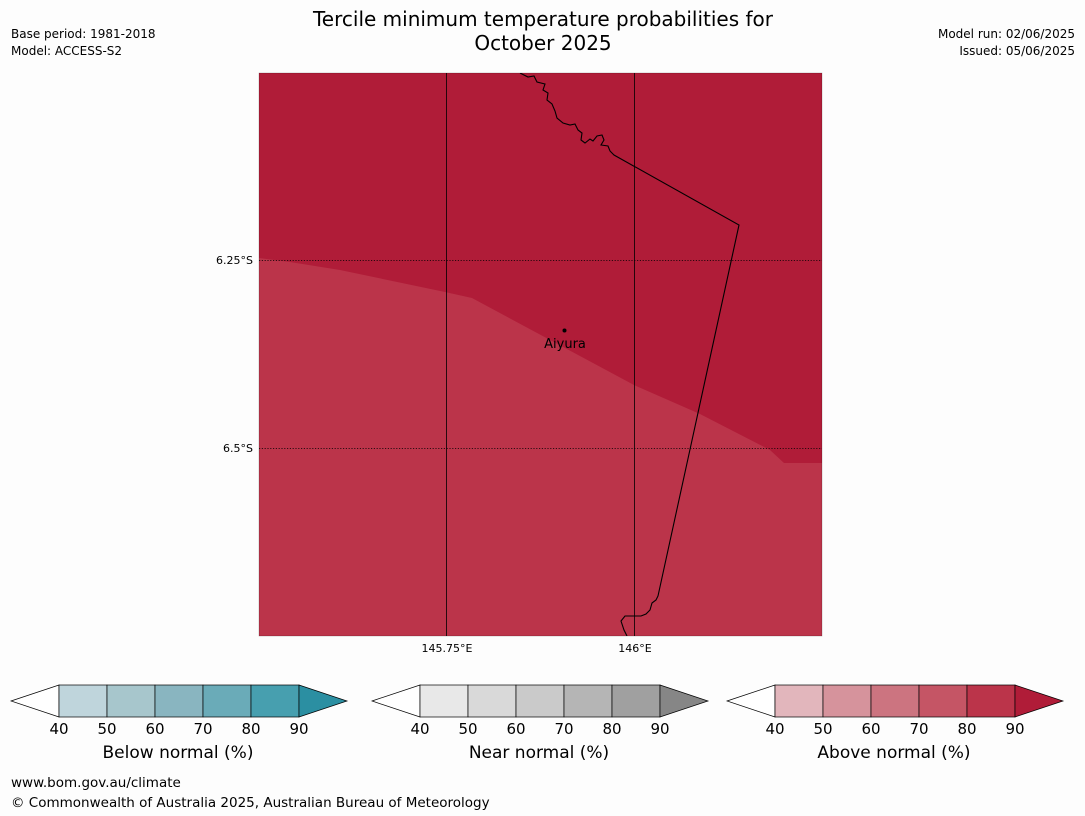  What do you see at coordinates (238, 448) in the screenshot?
I see `lat-label-6-5: 6.5°S` at bounding box center [238, 448].